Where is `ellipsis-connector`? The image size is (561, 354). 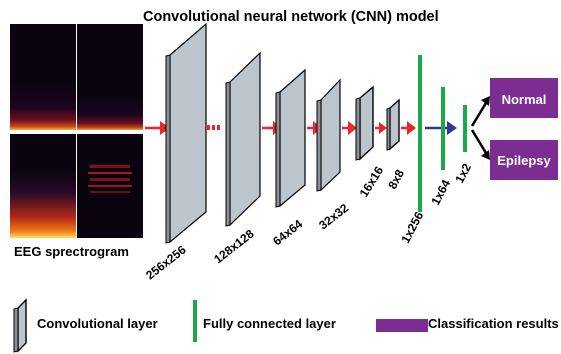
ellipsis-connector is located at coordinates (213, 127).